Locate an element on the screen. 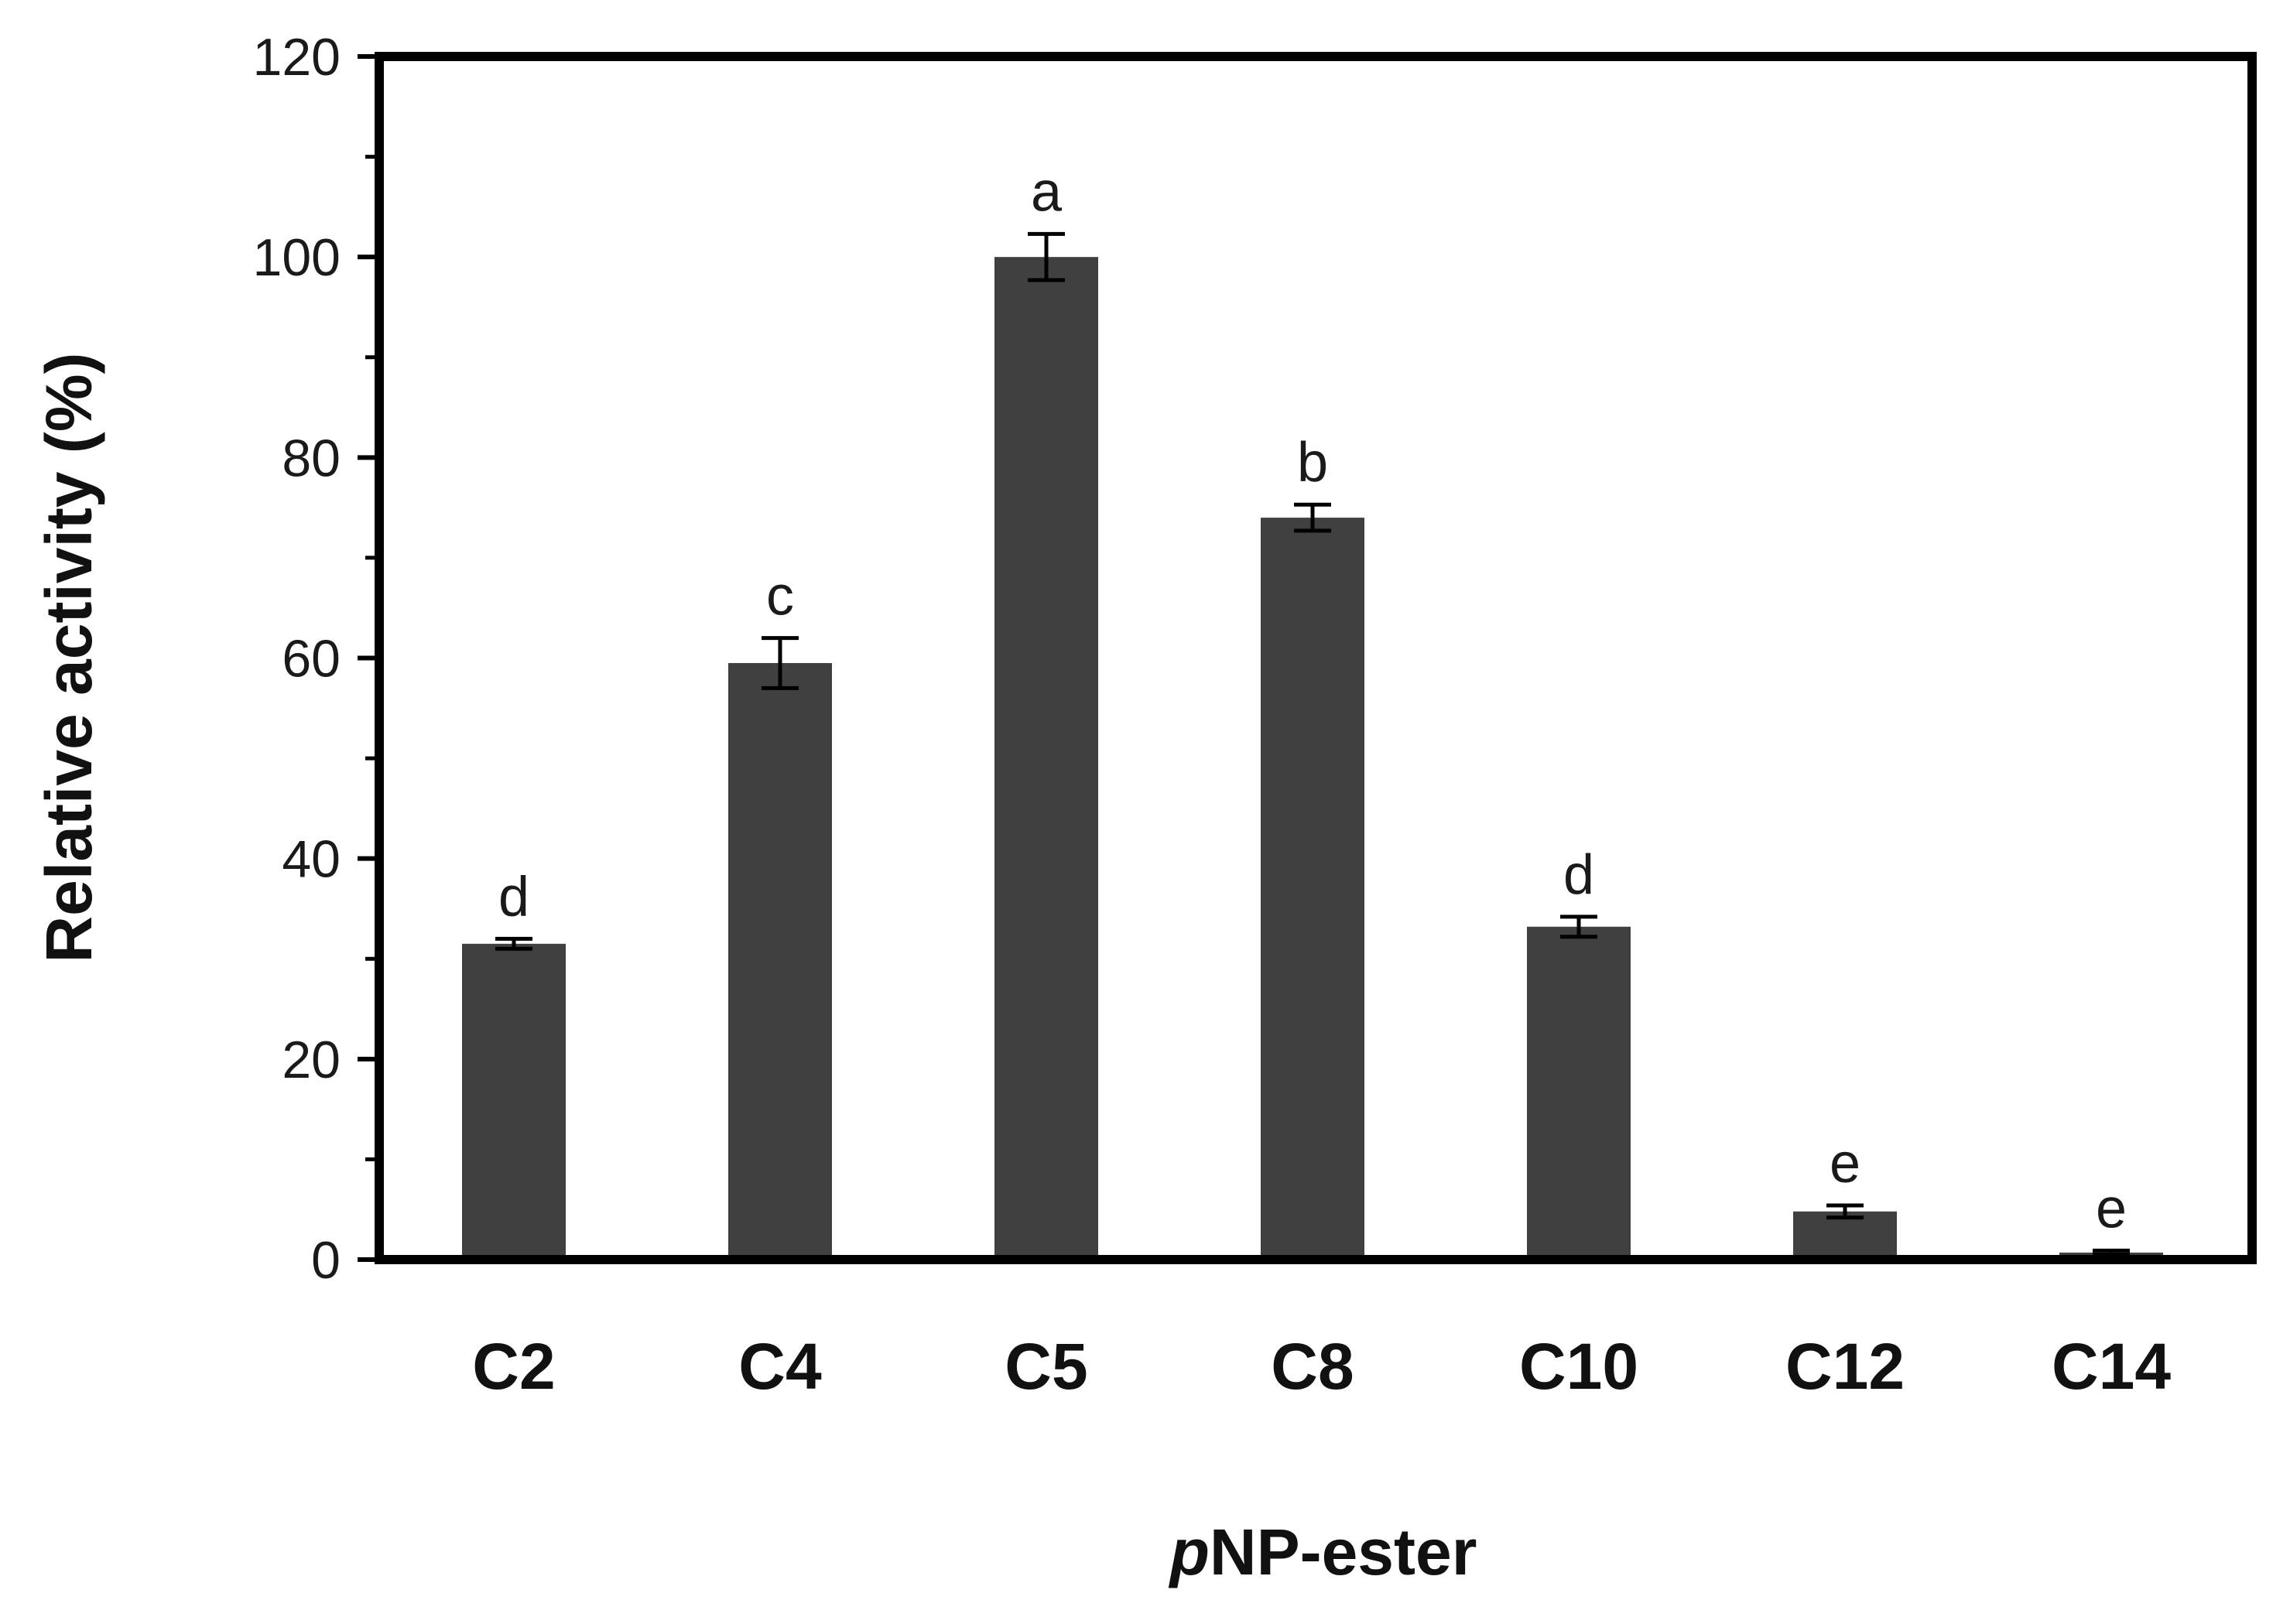 The width and height of the screenshot is (2290, 1624). bar-c8 is located at coordinates (1313, 889).